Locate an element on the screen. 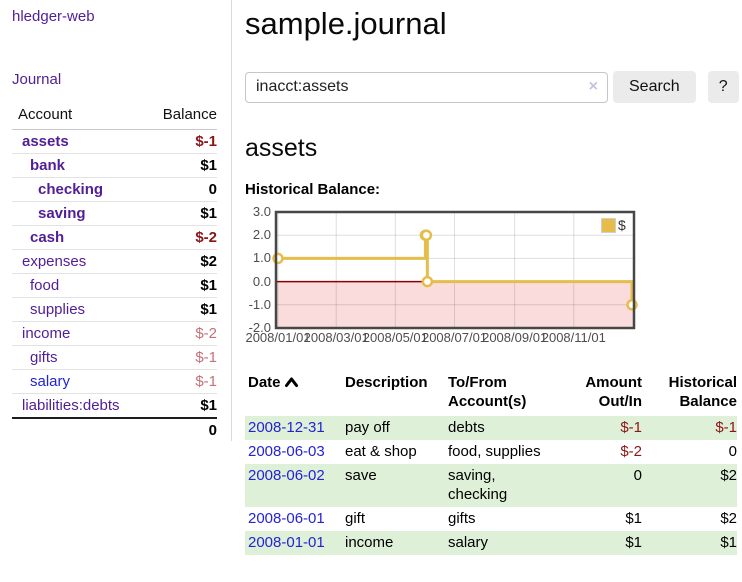  y-axis-tick-label: -2.0 is located at coordinates (259, 327).